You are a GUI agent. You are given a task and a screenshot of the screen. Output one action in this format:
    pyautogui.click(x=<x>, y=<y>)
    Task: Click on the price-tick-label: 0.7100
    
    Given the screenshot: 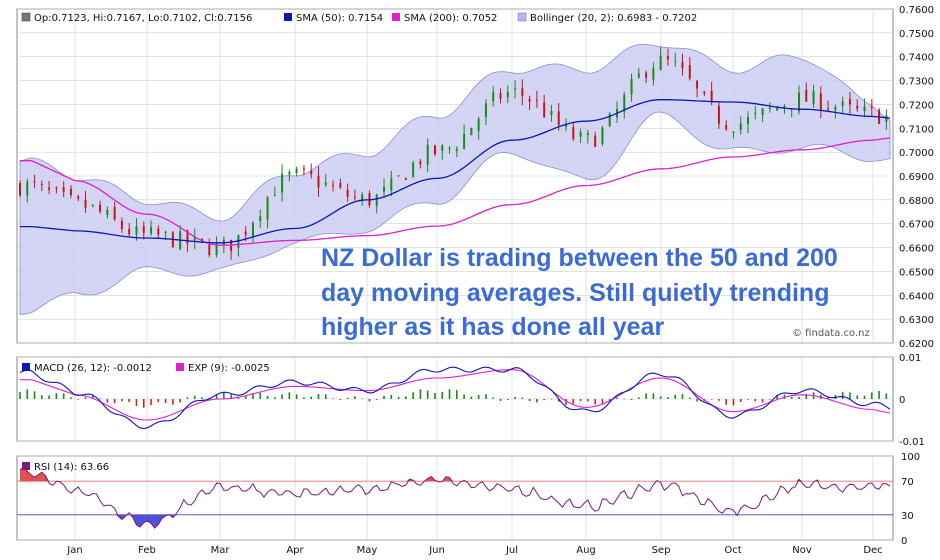 What is the action you would take?
    pyautogui.click(x=916, y=129)
    